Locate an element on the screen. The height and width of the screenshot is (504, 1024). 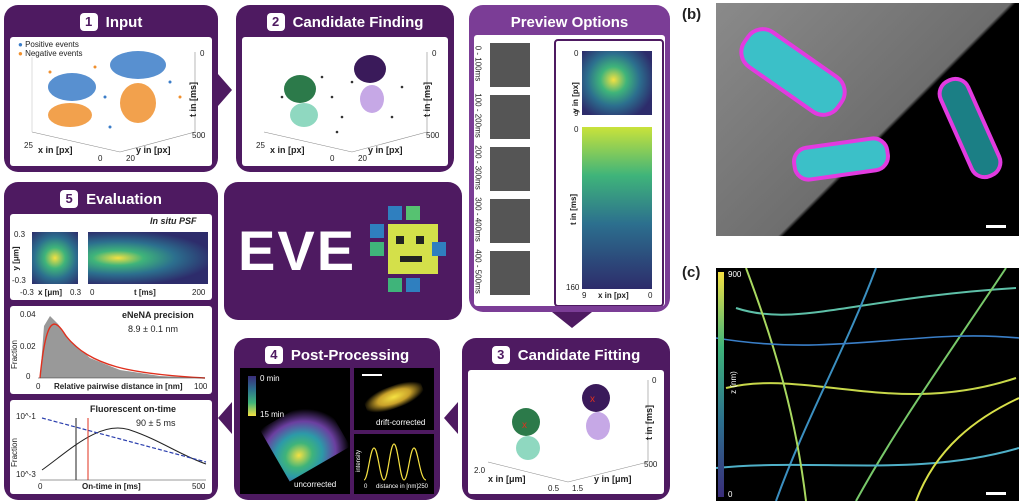
arrow-down-icon is located at coordinates (572, 320).